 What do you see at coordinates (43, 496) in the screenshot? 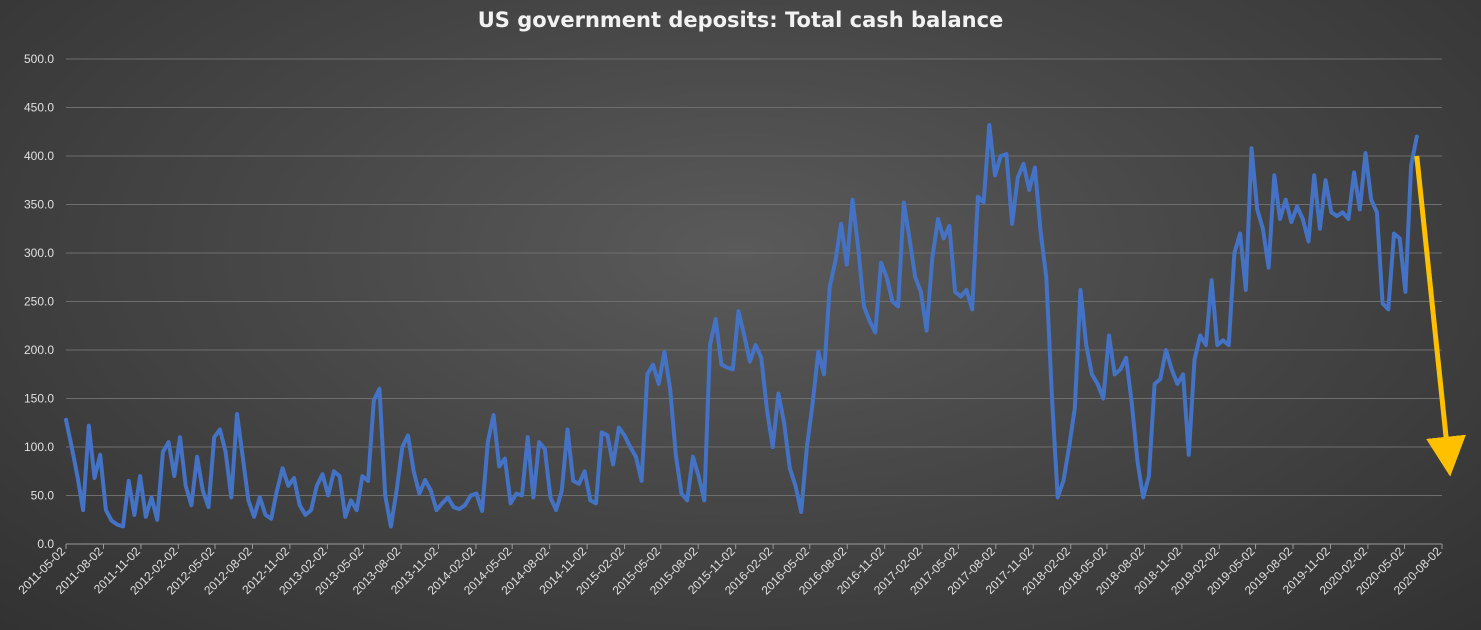
I see `y-tick-label: 50.0` at bounding box center [43, 496].